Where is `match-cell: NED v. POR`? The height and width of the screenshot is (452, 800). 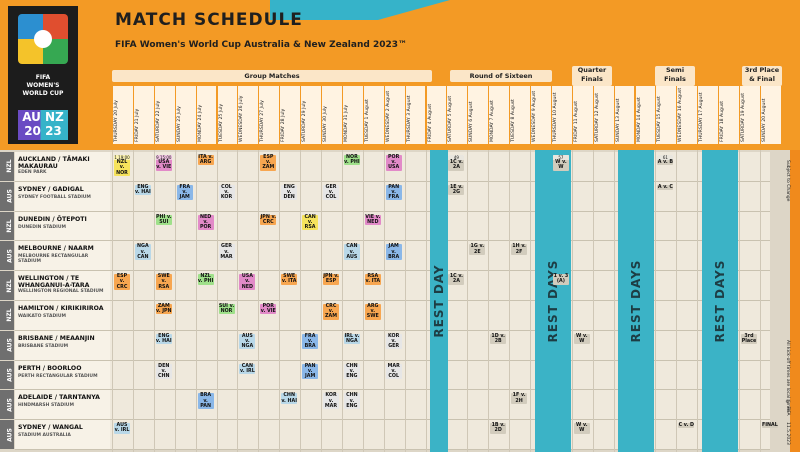 match-cell: NED v. POR is located at coordinates (205, 222).